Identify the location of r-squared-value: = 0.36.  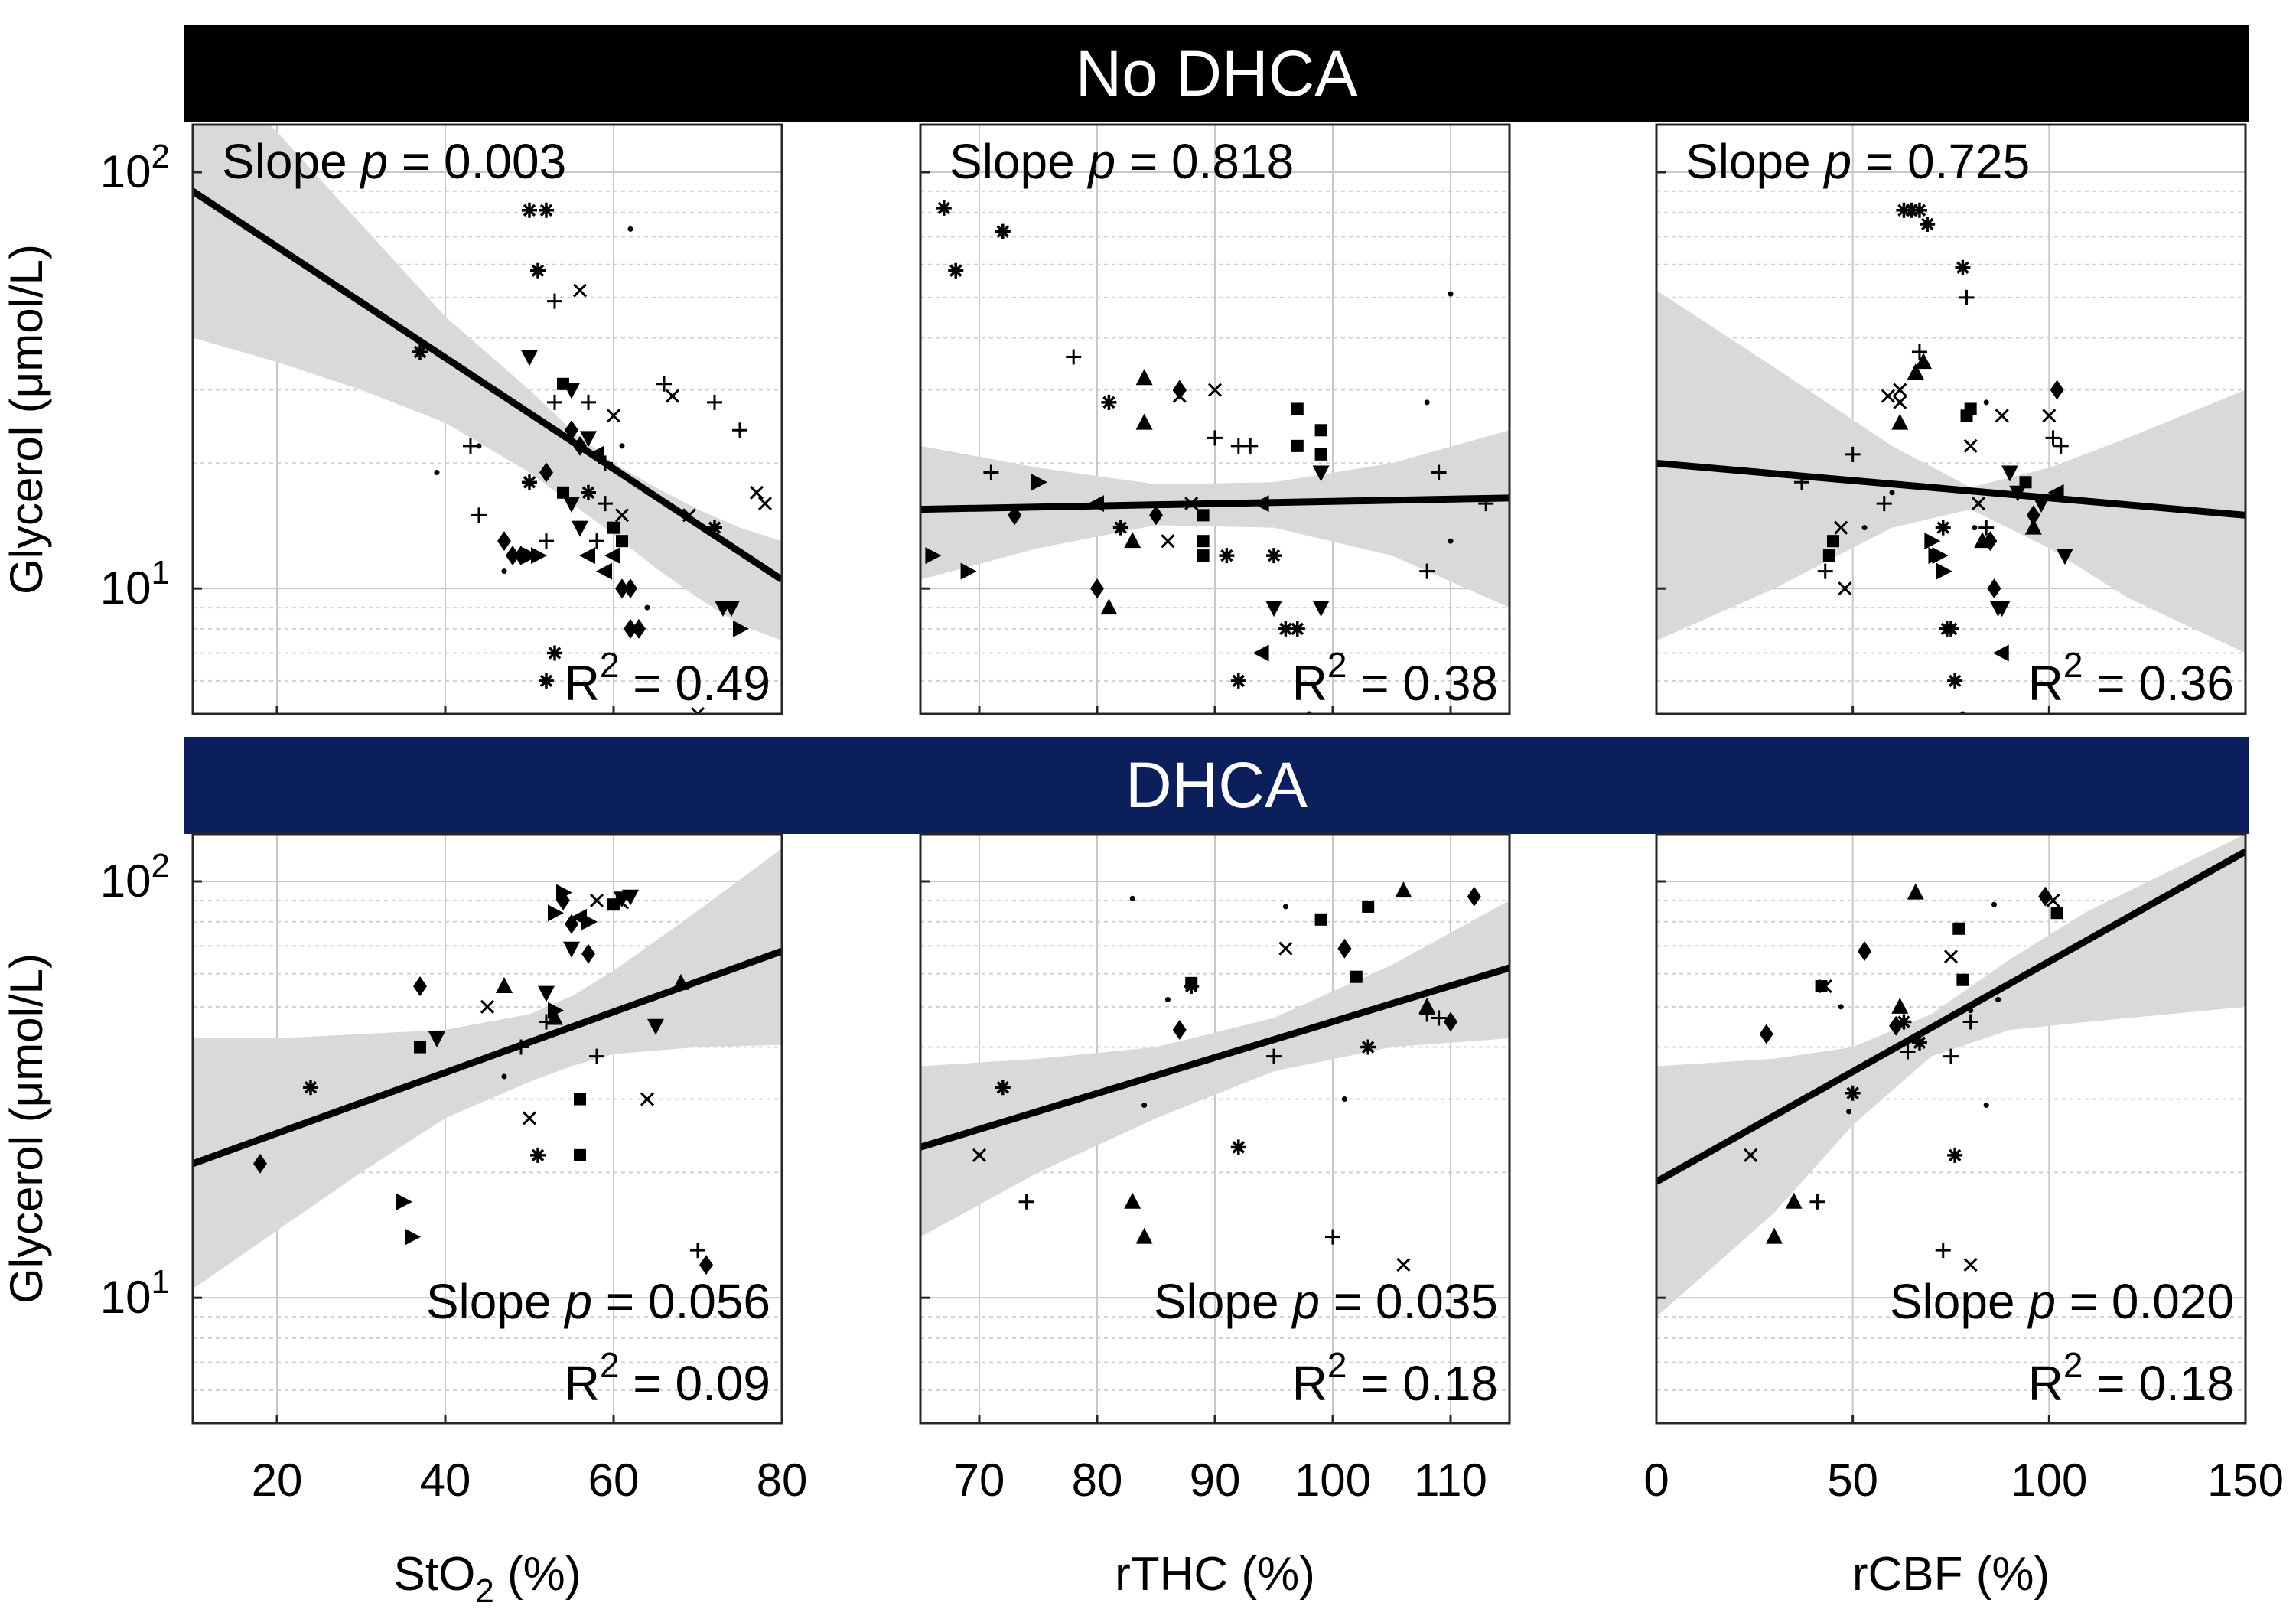
(2159, 683).